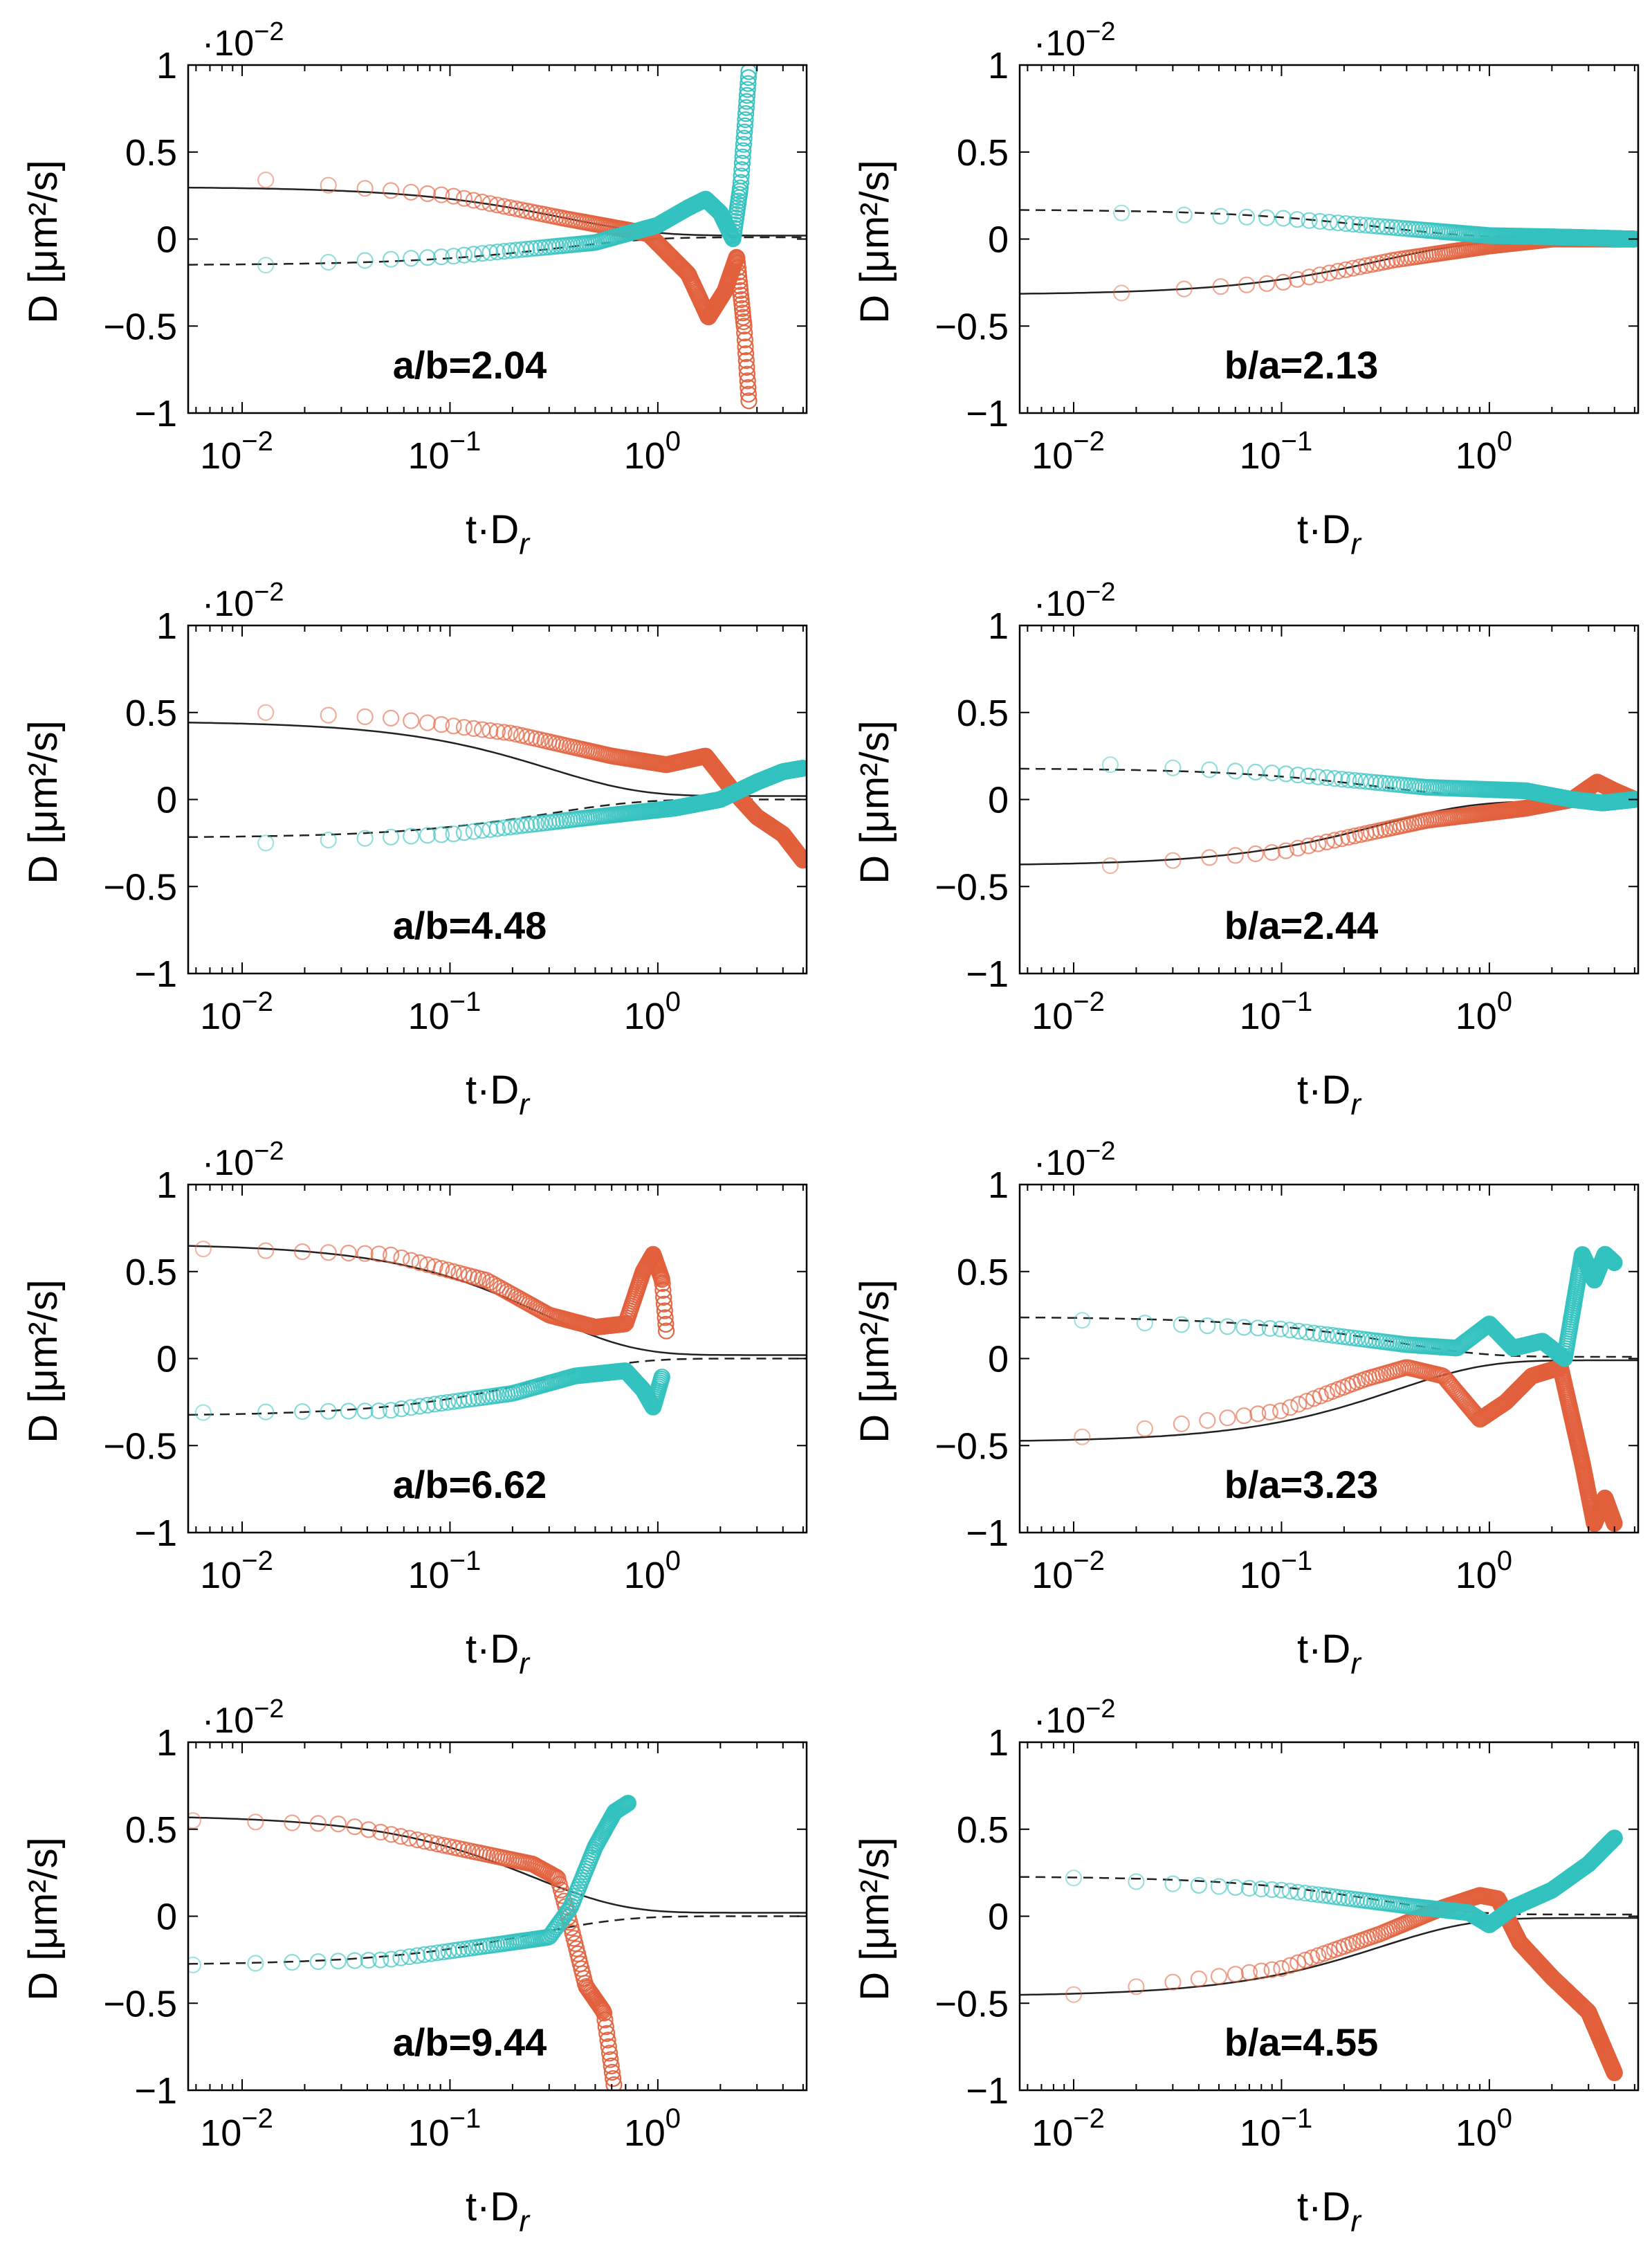 Image resolution: width=1652 pixels, height=2248 pixels. What do you see at coordinates (1301, 926) in the screenshot?
I see `panel-label: b/a=2.44` at bounding box center [1301, 926].